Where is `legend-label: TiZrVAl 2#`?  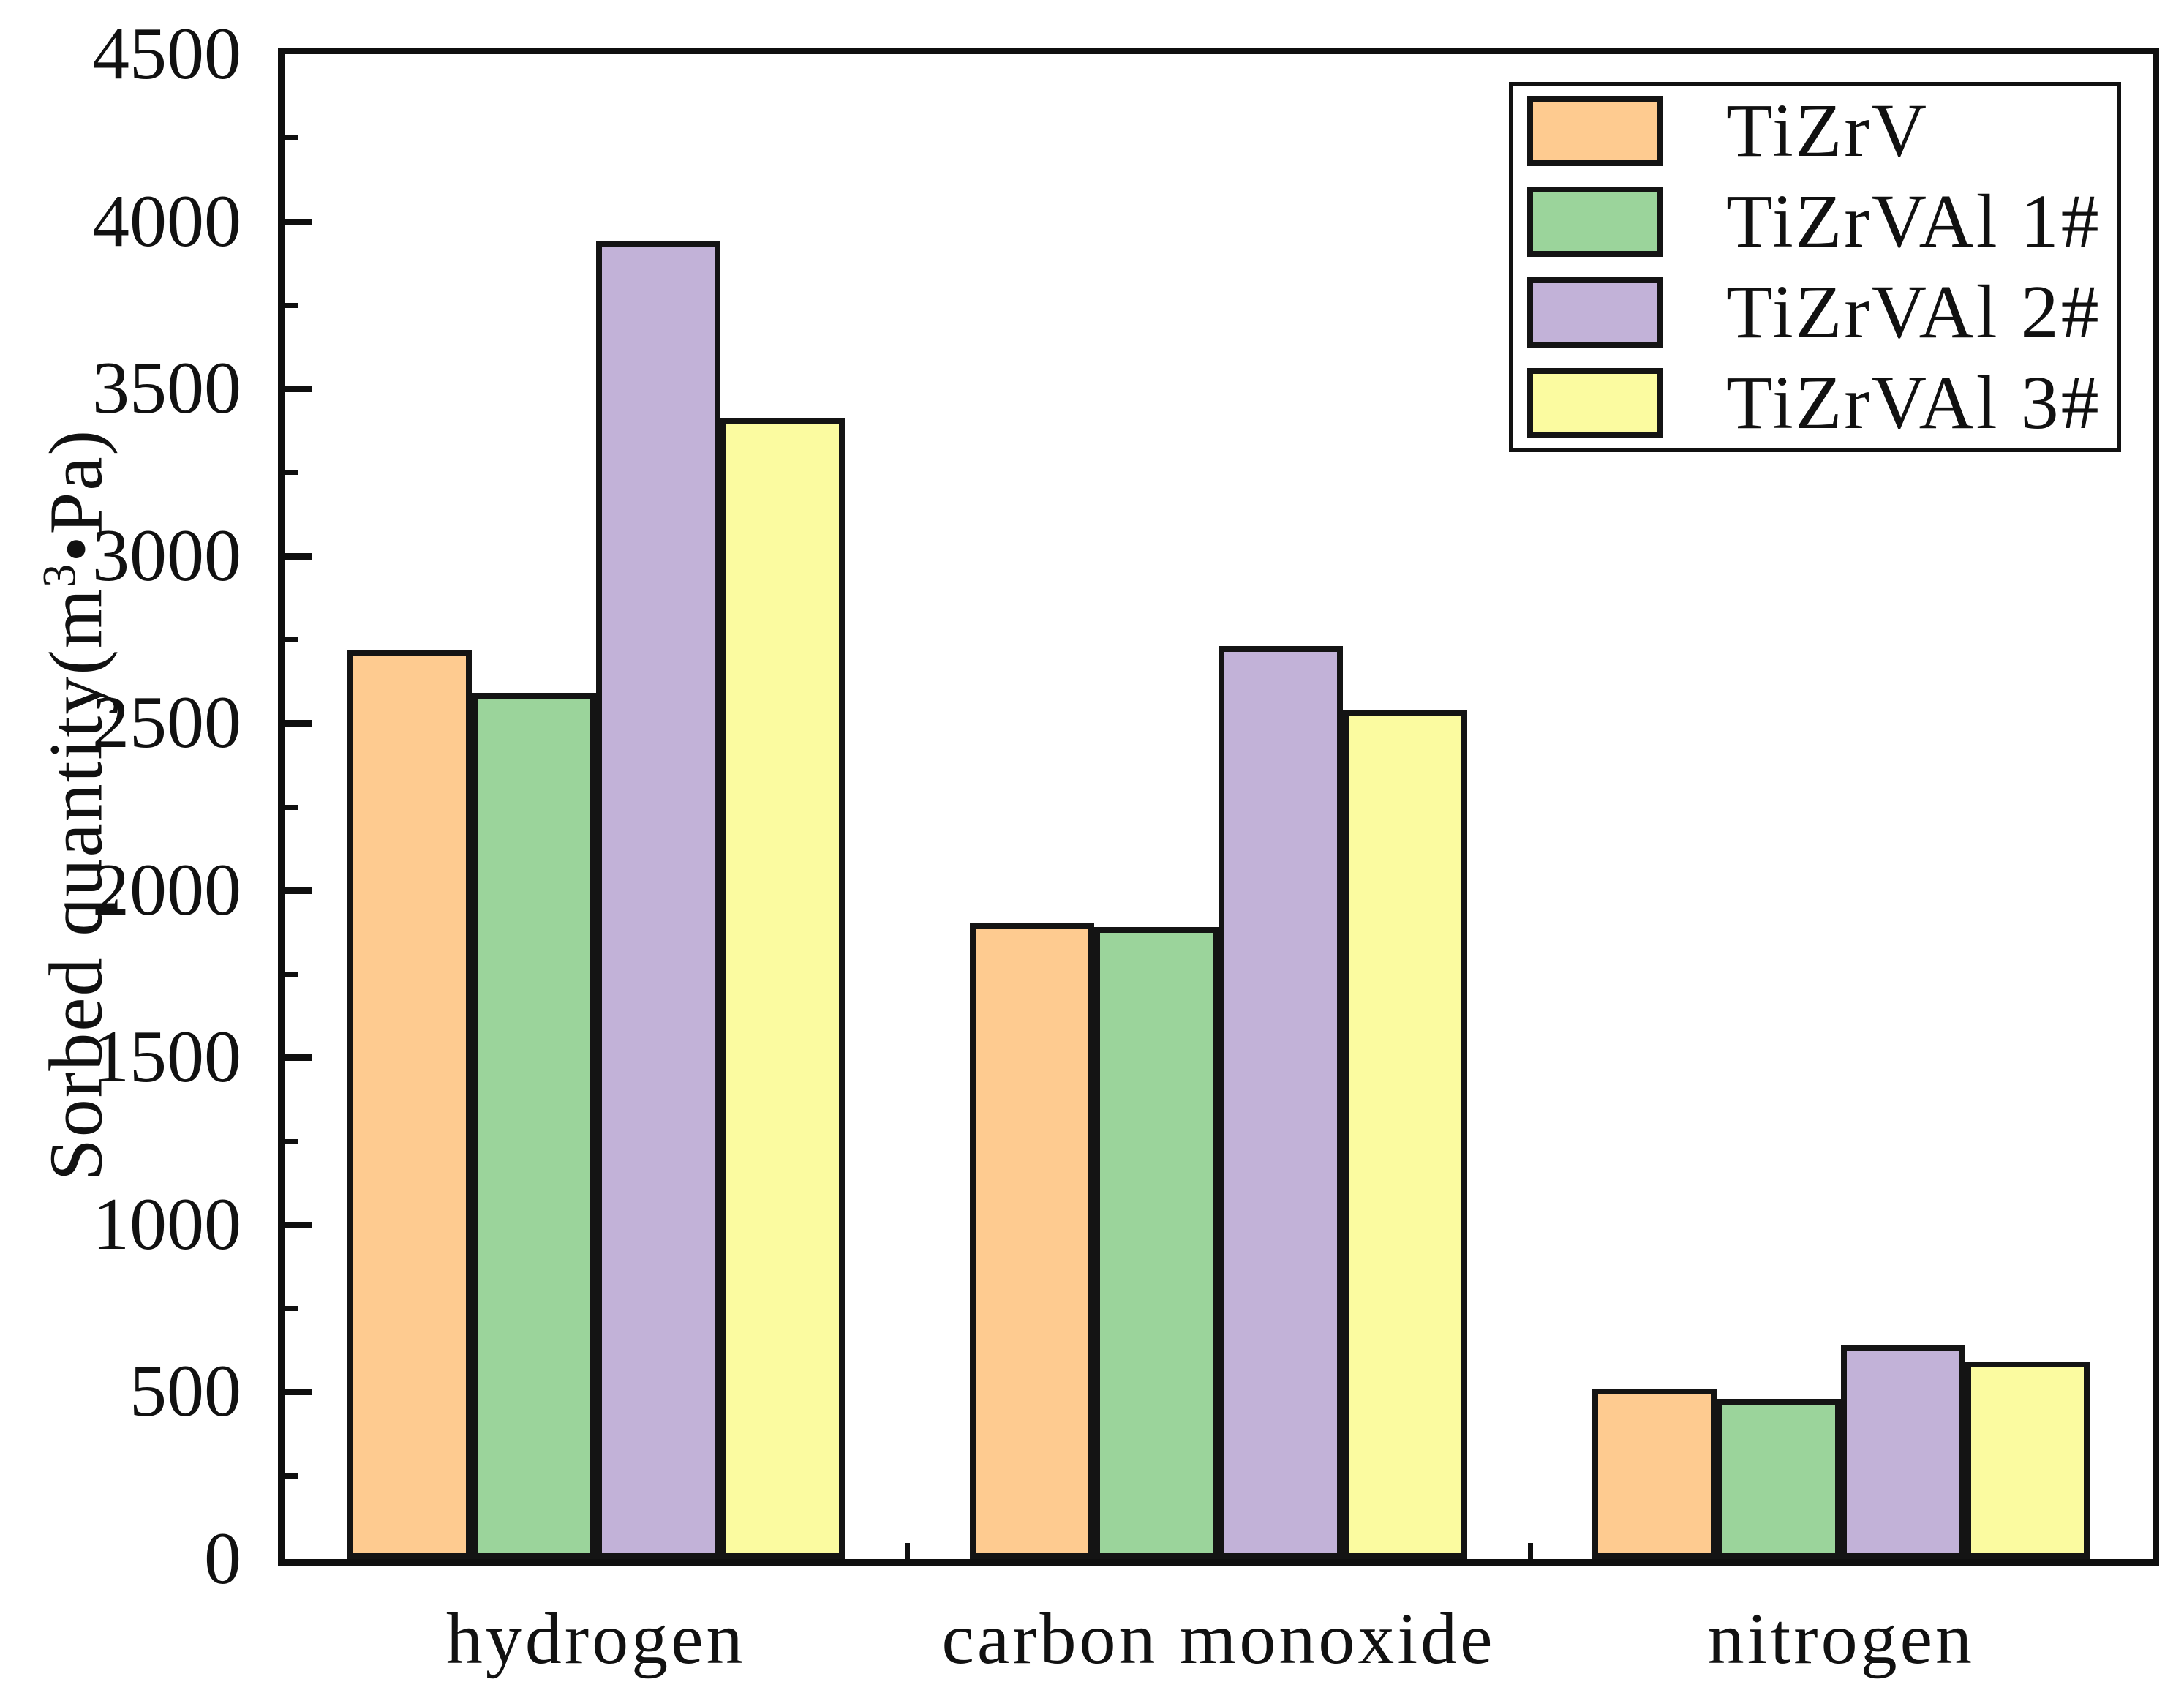
legend-label: TiZrVAl 2# is located at coordinates (1913, 312).